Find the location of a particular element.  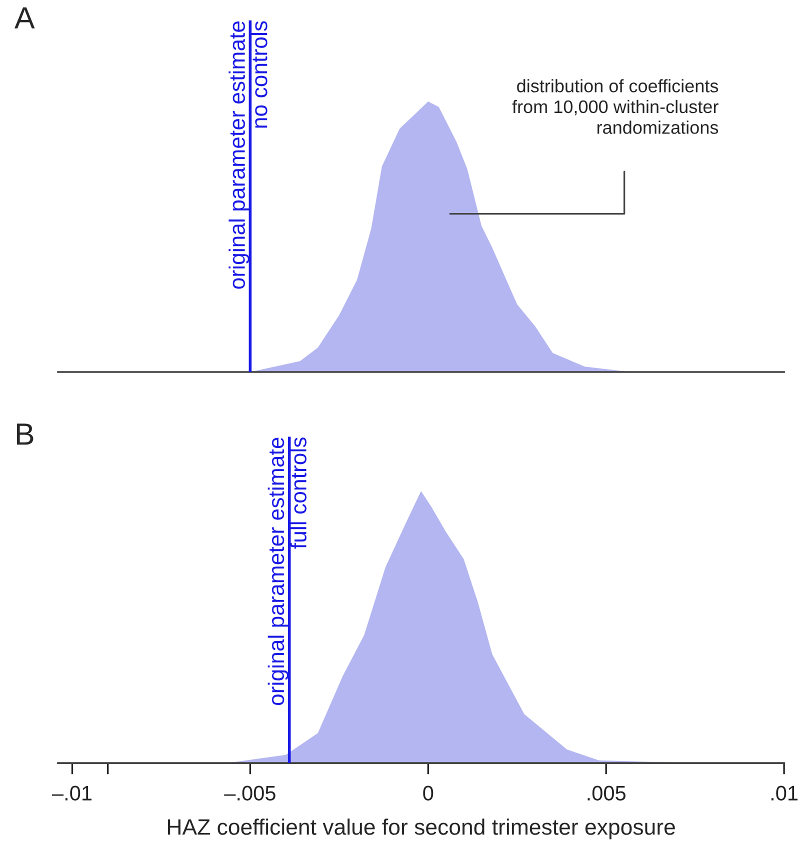

x-axis-title: HAZ coefficient value for second trimester exposure is located at coordinates (421, 829).